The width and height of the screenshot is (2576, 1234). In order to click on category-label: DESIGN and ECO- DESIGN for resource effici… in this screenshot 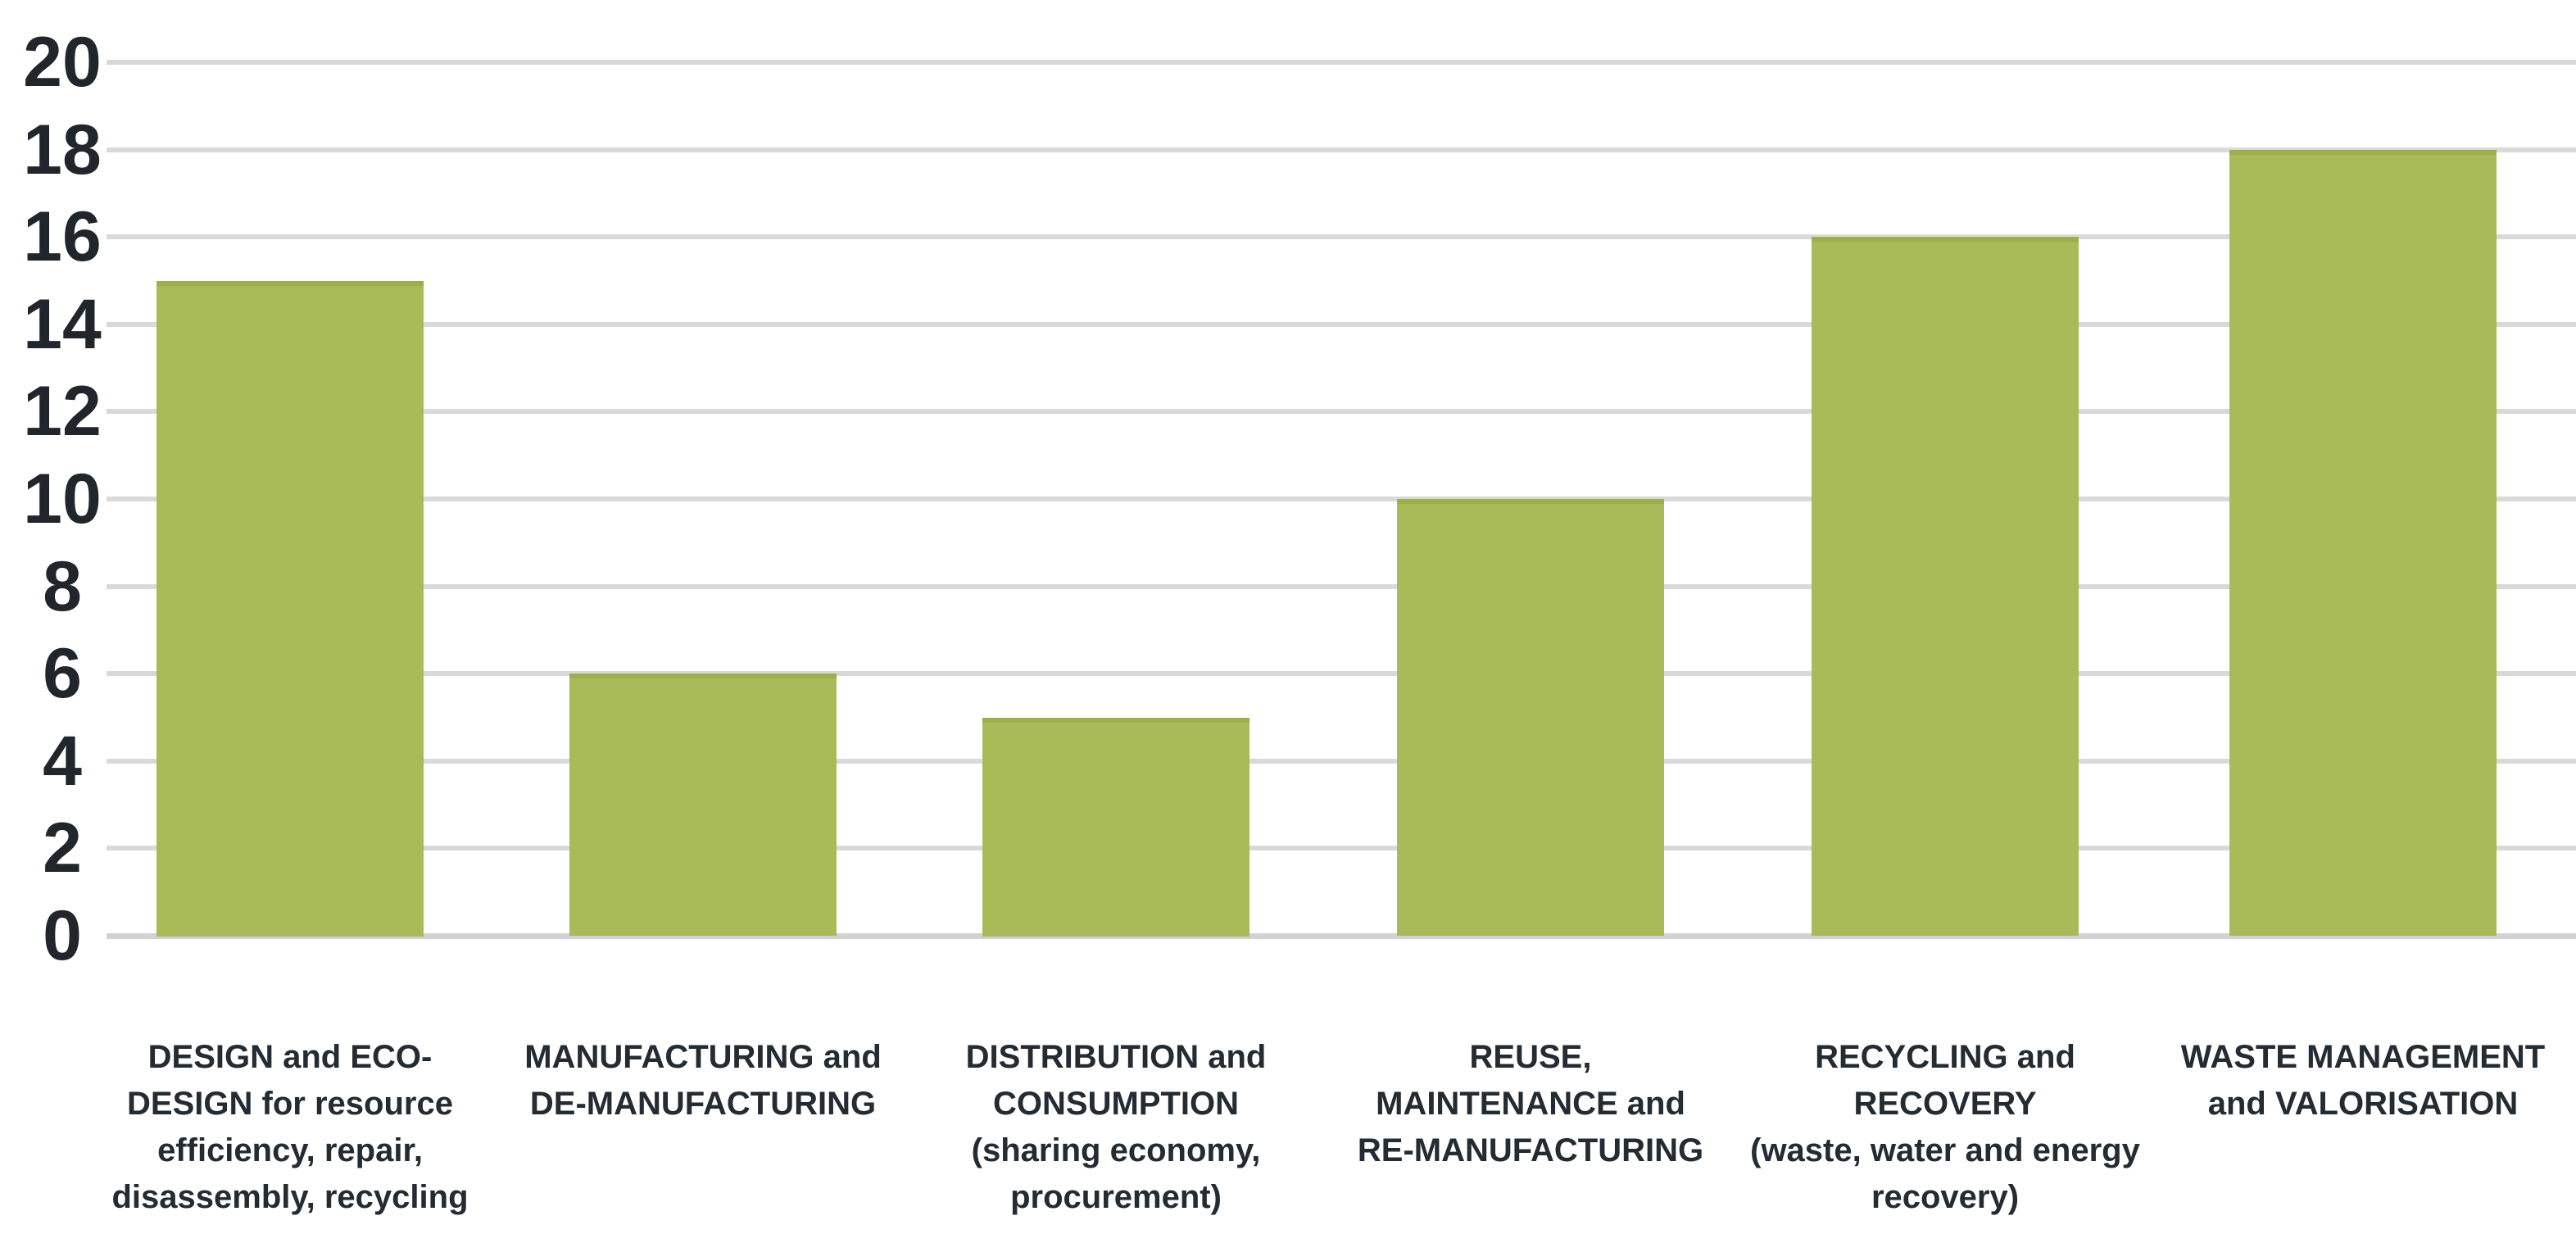, I will do `click(290, 1128)`.